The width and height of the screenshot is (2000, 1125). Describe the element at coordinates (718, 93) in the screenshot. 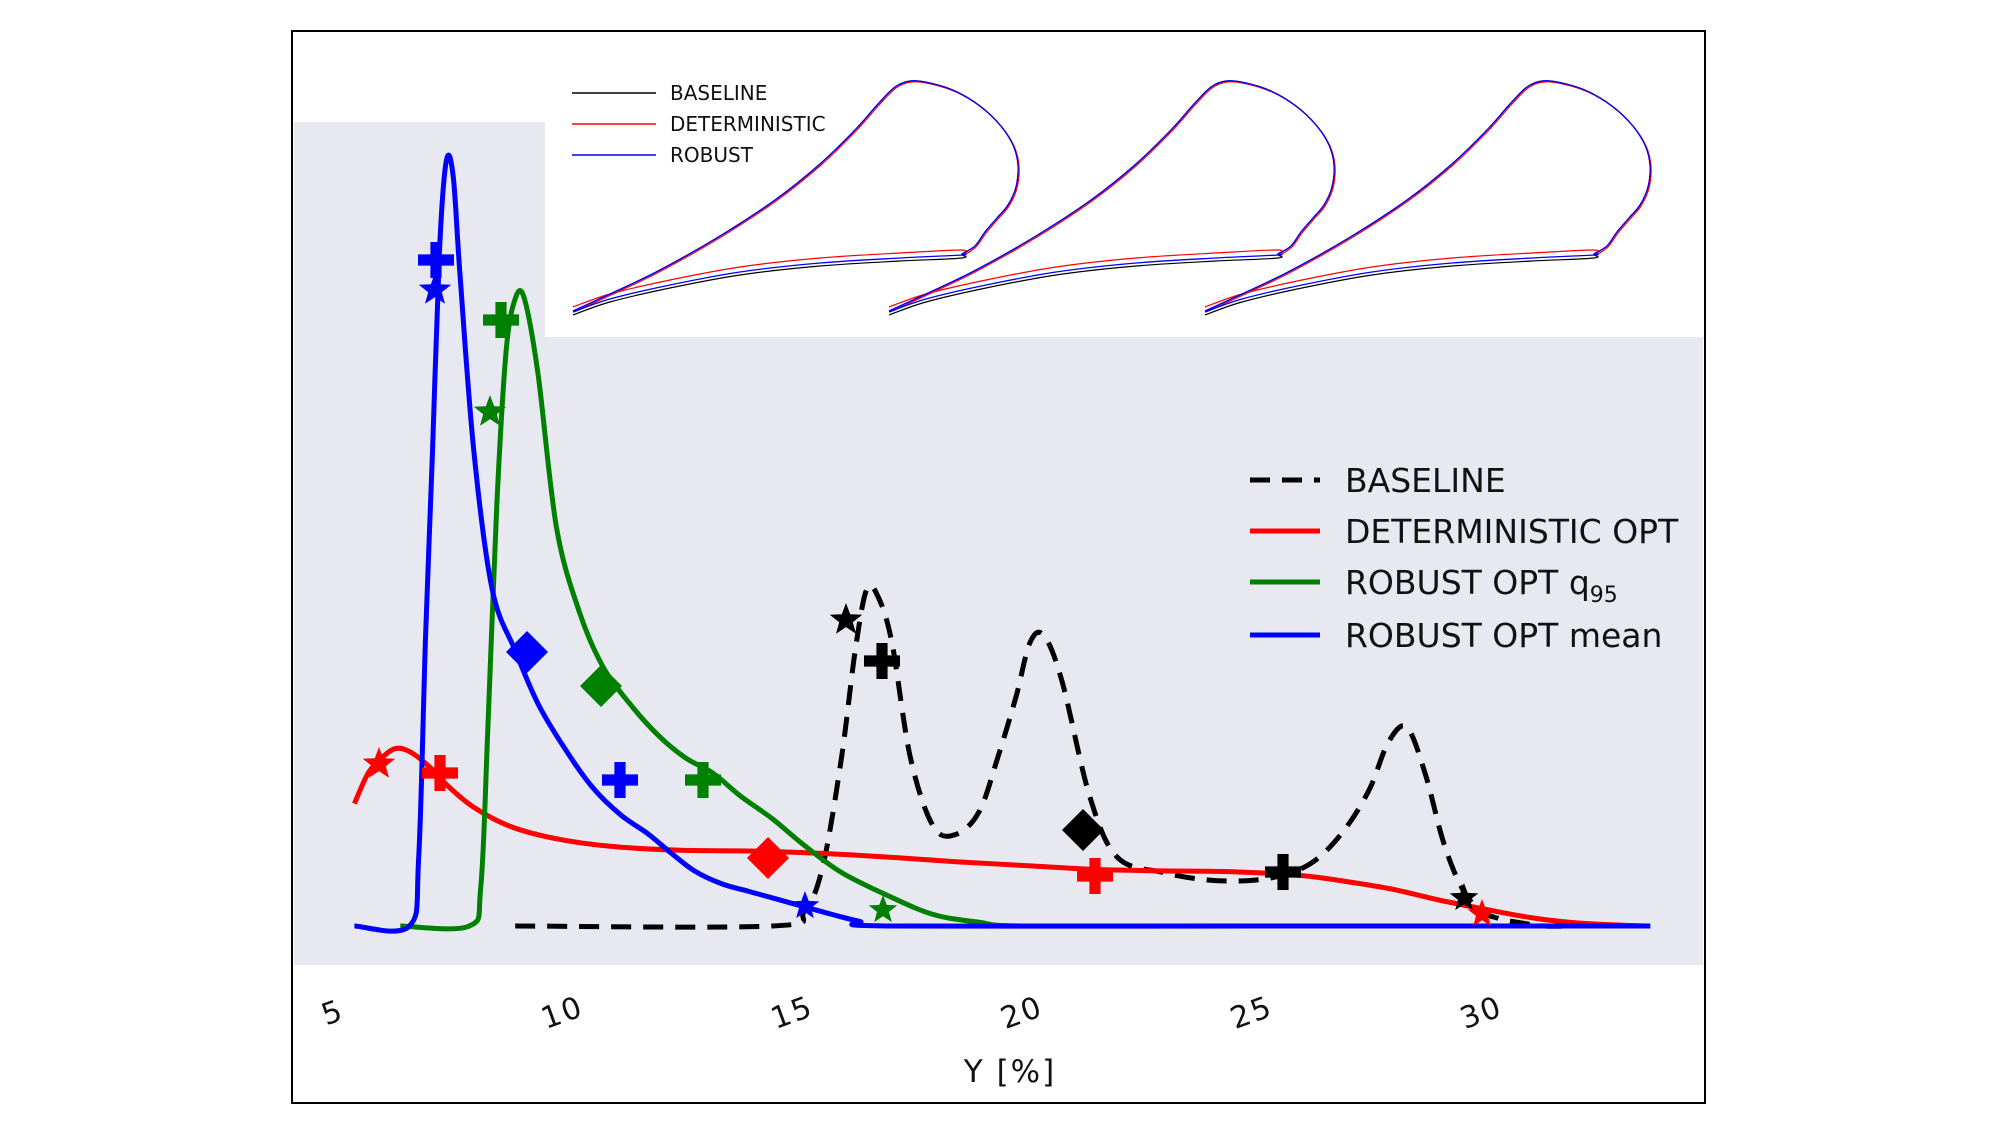

I see `inset-legend-label: BASELINE` at that location.